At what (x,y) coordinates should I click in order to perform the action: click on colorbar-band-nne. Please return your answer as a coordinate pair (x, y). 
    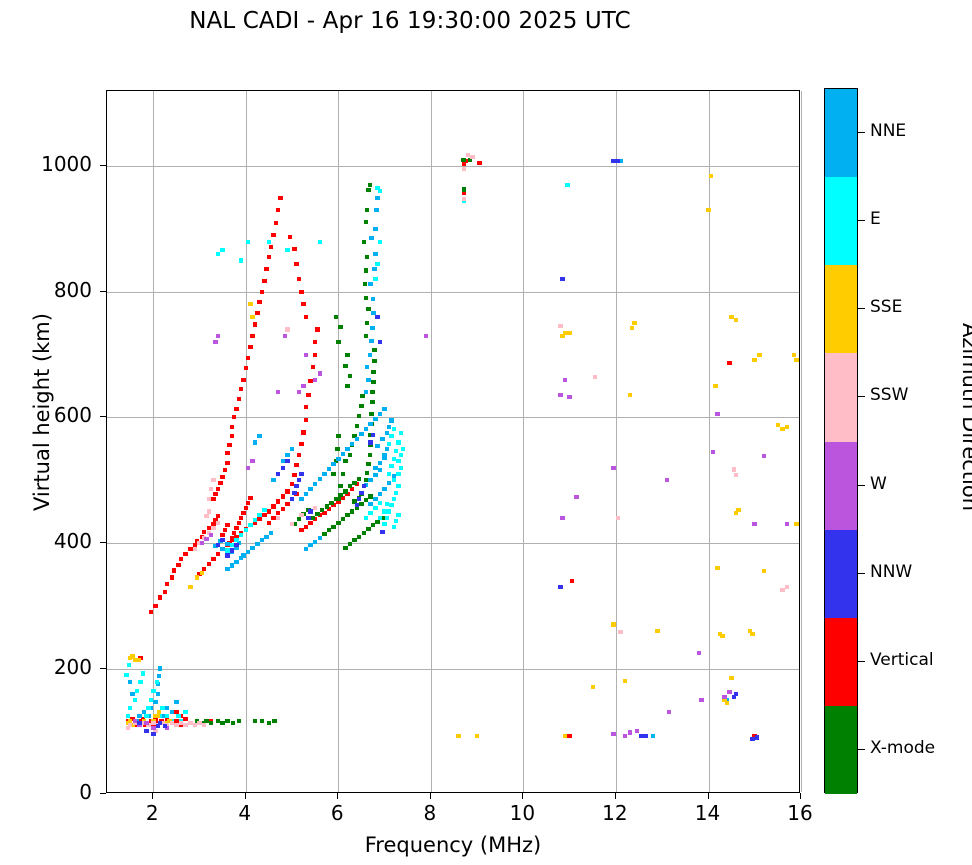
    Looking at the image, I should click on (841, 133).